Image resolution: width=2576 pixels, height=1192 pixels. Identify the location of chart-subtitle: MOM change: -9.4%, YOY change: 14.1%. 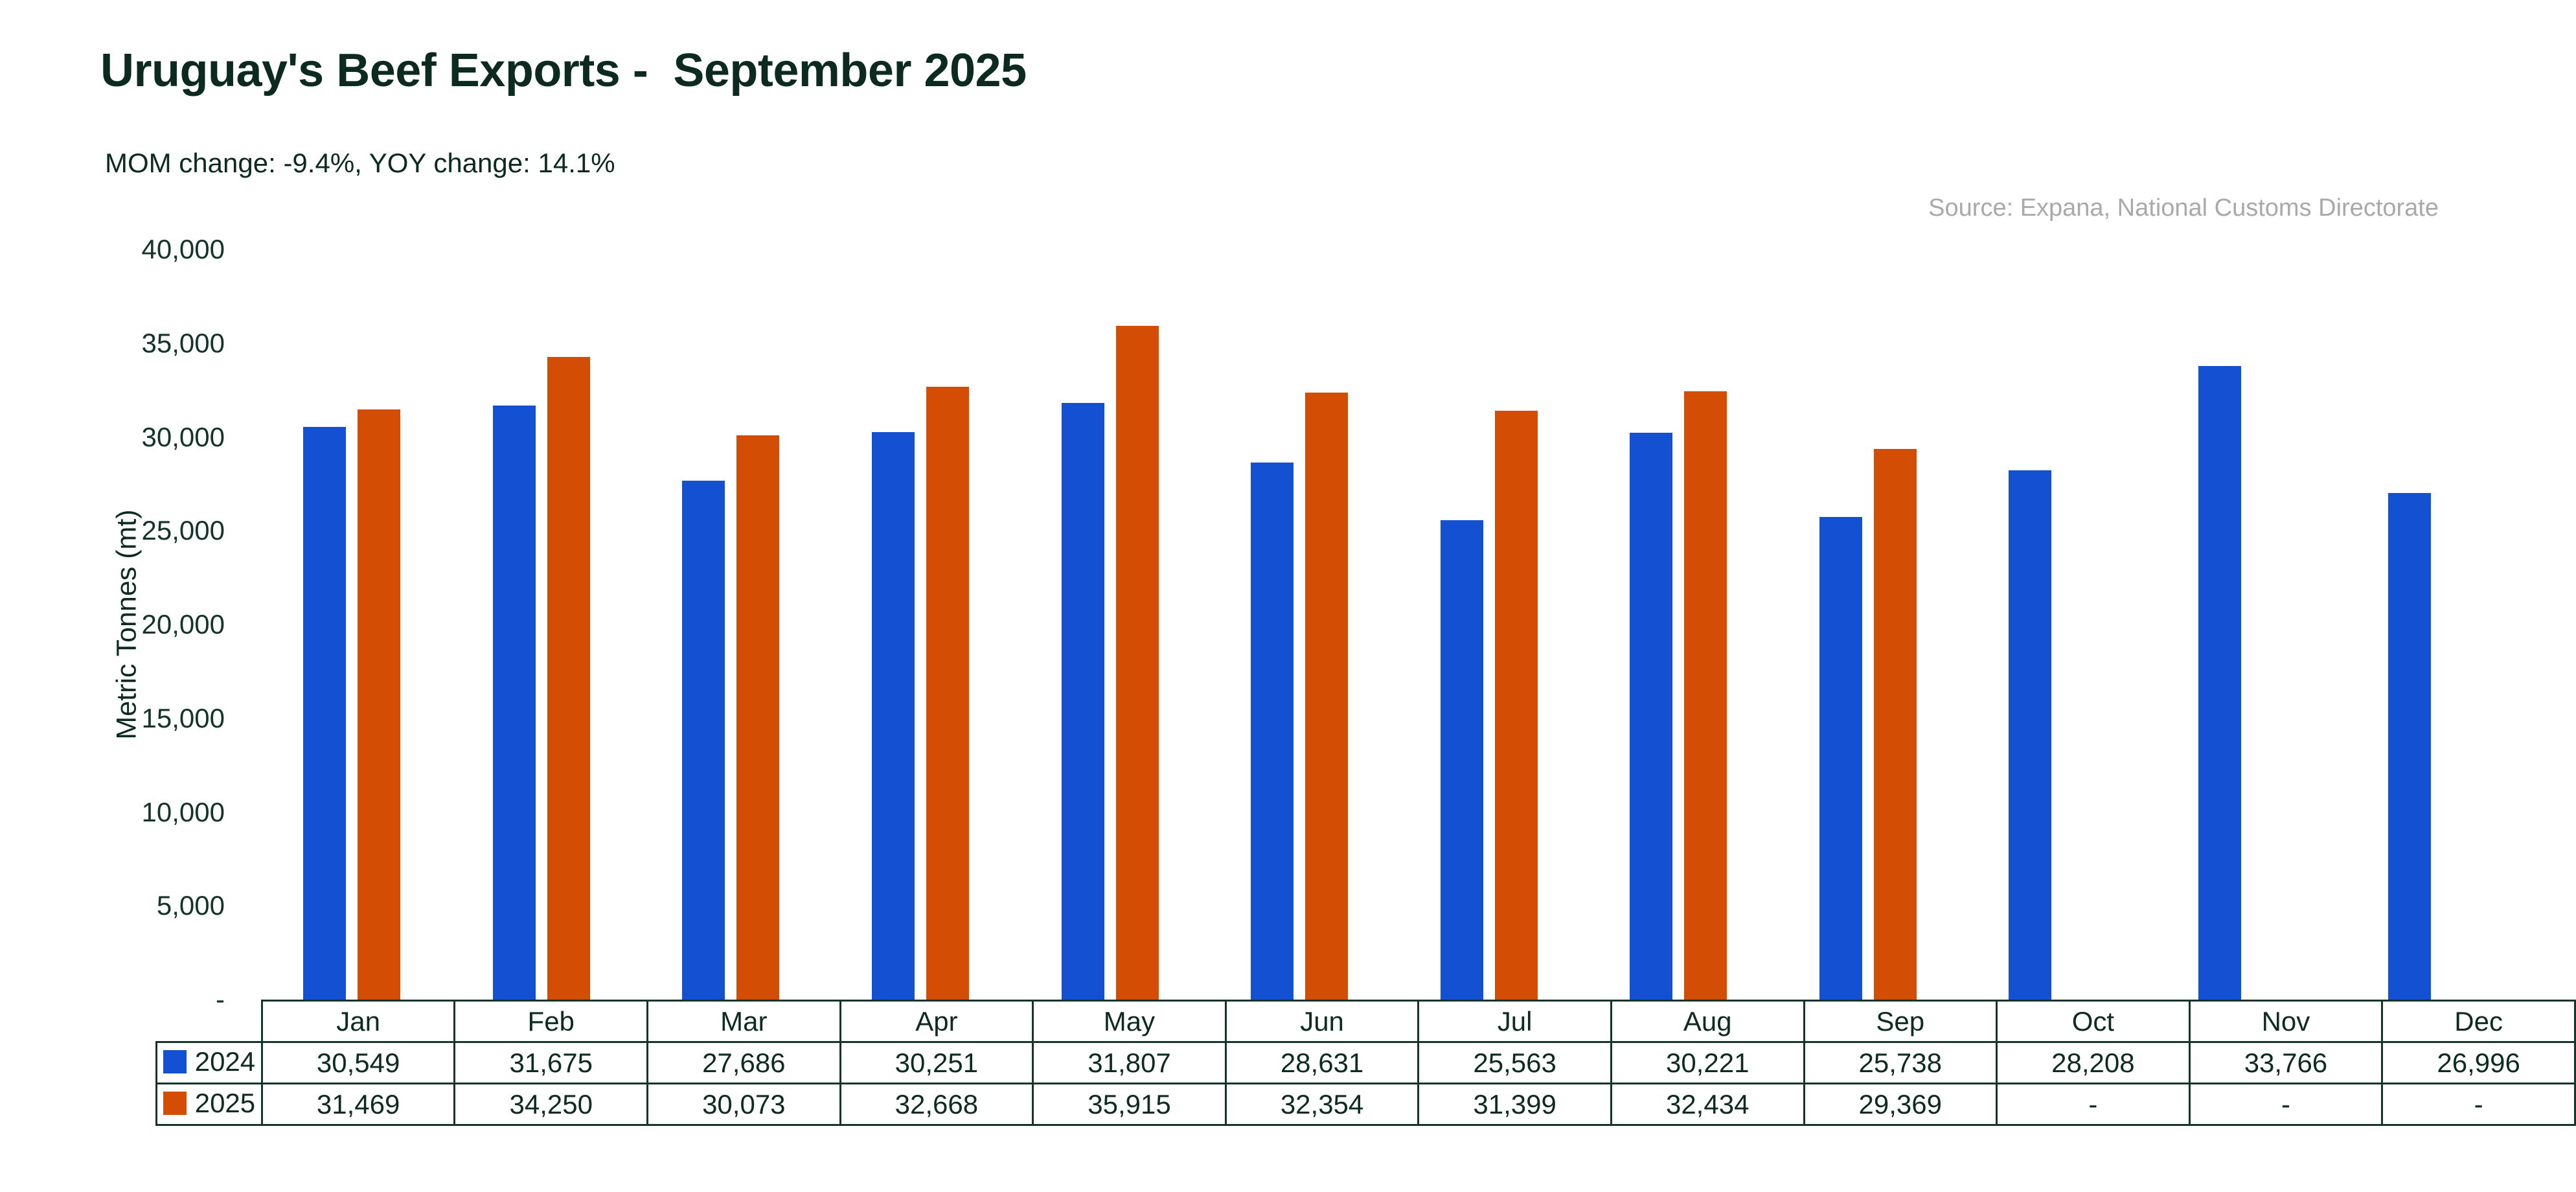
(360, 163).